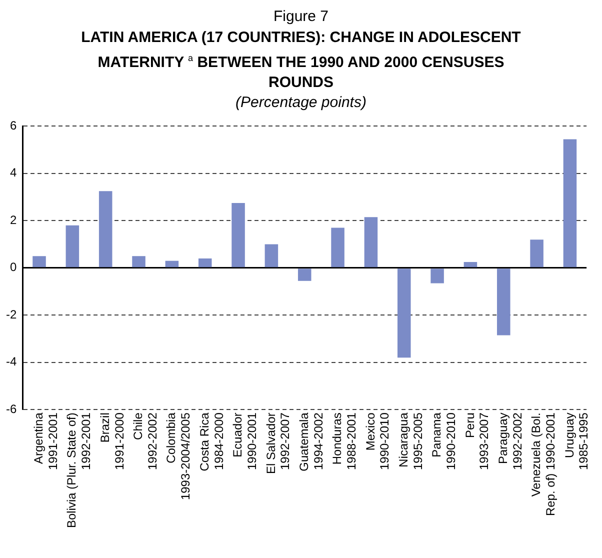  Describe the element at coordinates (11, 409) in the screenshot. I see `y-tick-label: -6` at that location.